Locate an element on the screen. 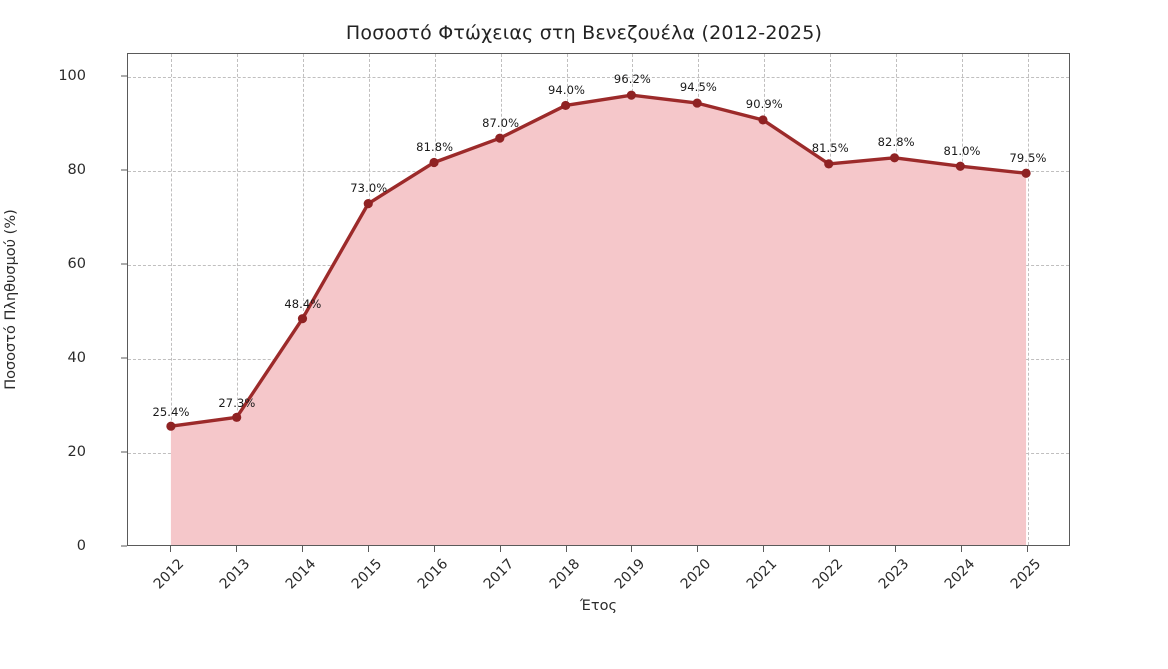 Image resolution: width=1168 pixels, height=669 pixels. y-axis-tick-label: 60 is located at coordinates (76, 264).